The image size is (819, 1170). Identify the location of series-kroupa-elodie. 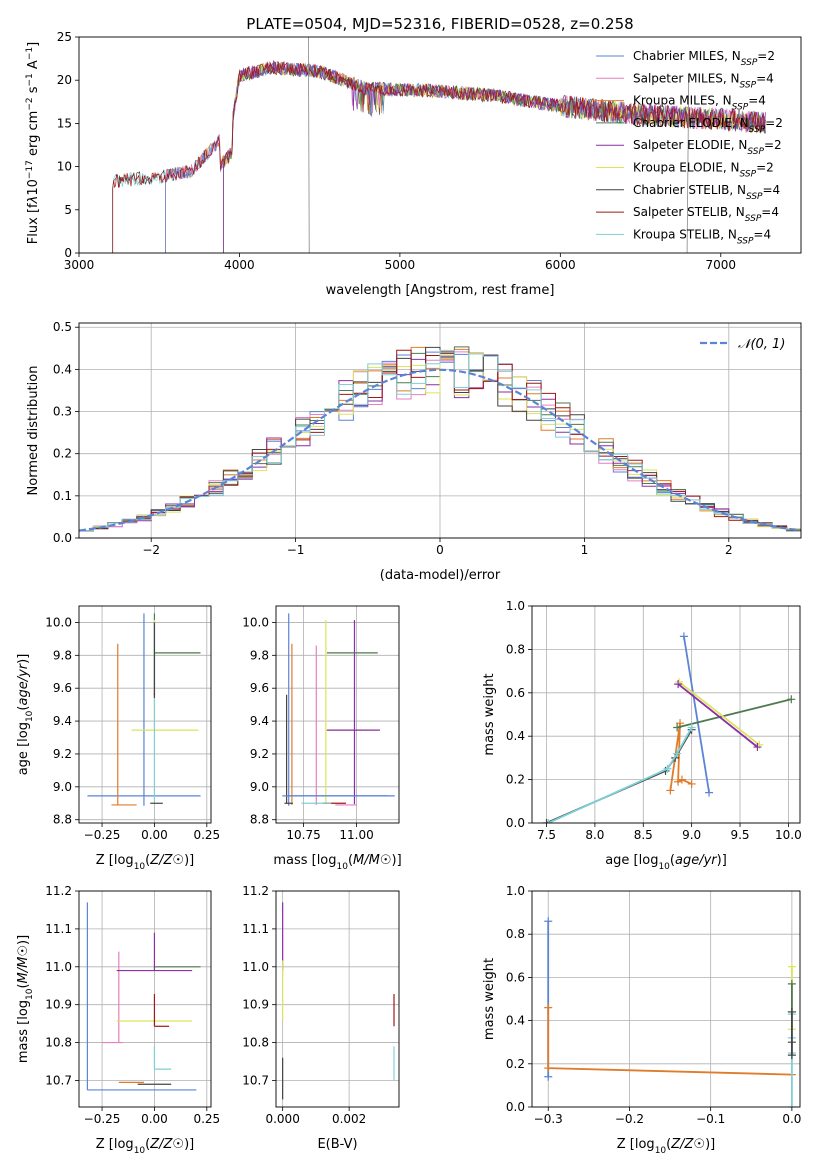
(719, 713).